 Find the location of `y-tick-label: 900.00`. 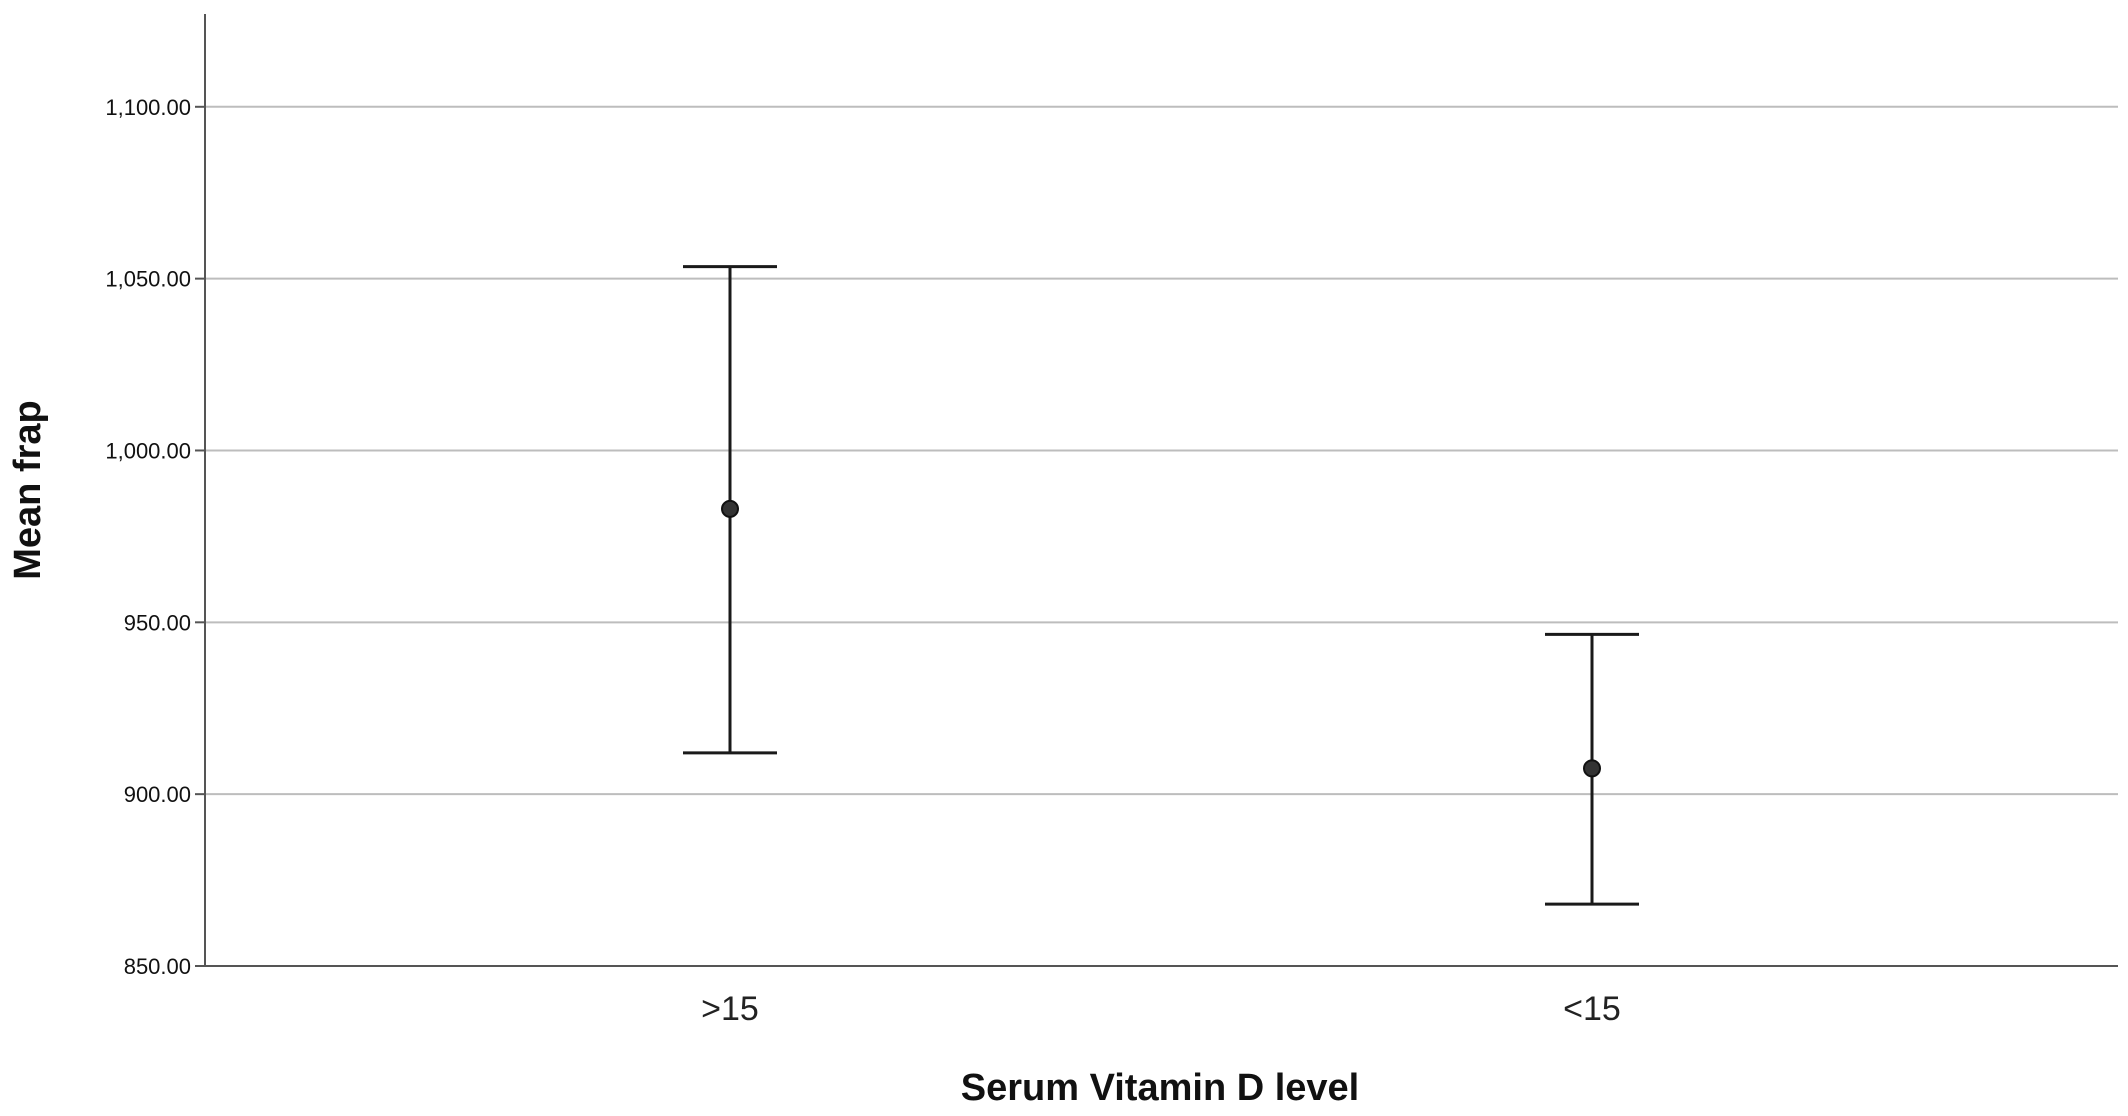

y-tick-label: 900.00 is located at coordinates (157, 794).